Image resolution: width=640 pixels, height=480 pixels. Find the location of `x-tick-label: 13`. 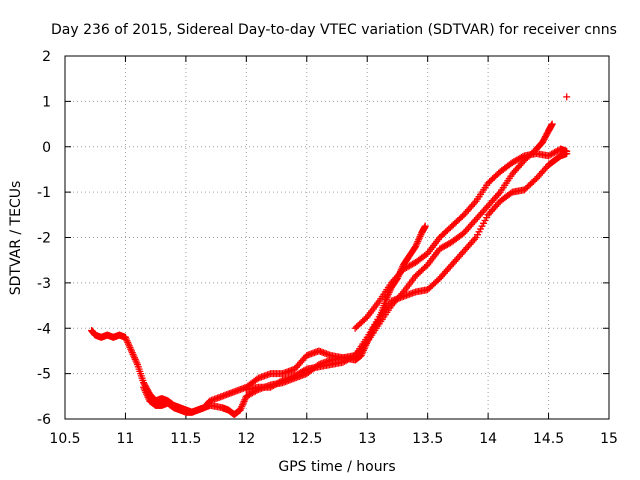

x-tick-label: 13 is located at coordinates (367, 439).